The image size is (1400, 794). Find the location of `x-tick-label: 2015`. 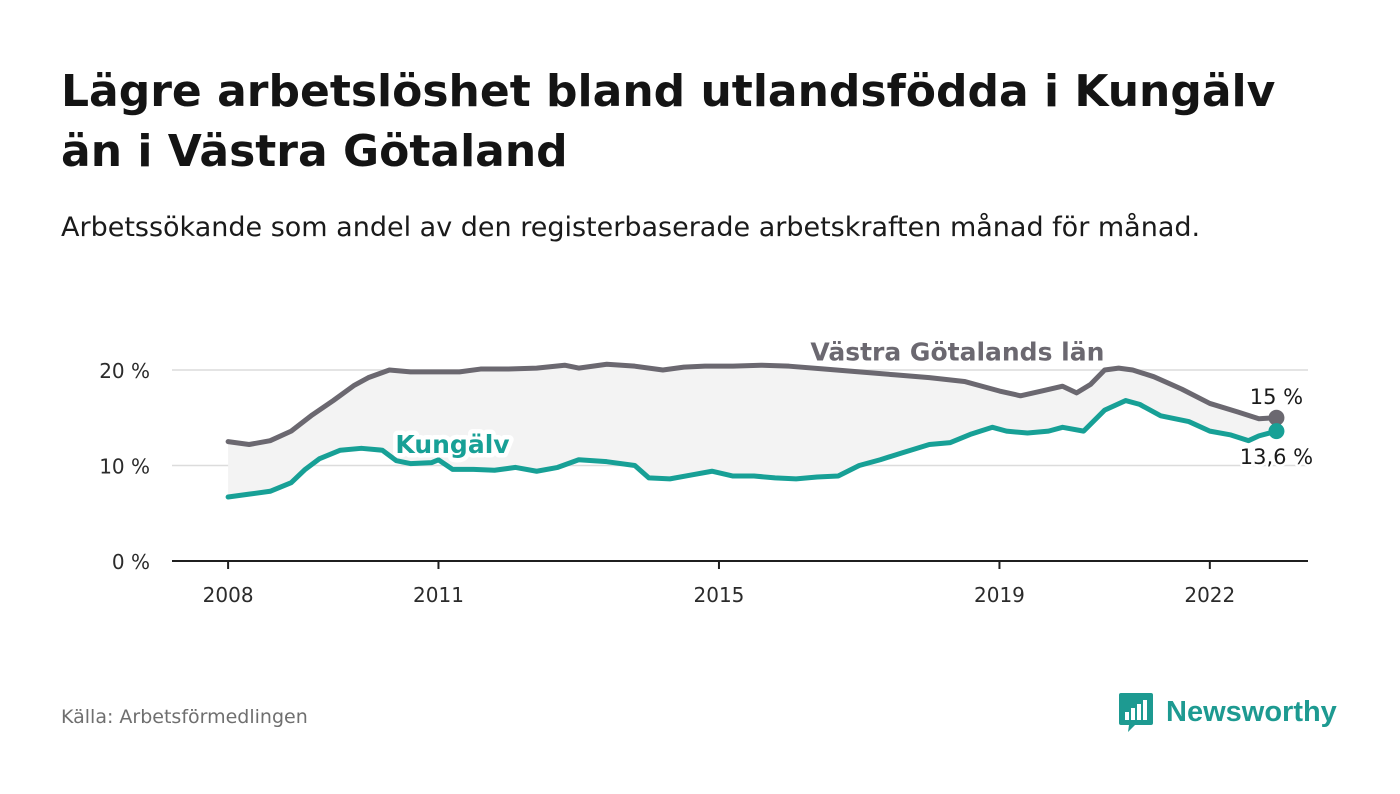

x-tick-label: 2015 is located at coordinates (719, 595).